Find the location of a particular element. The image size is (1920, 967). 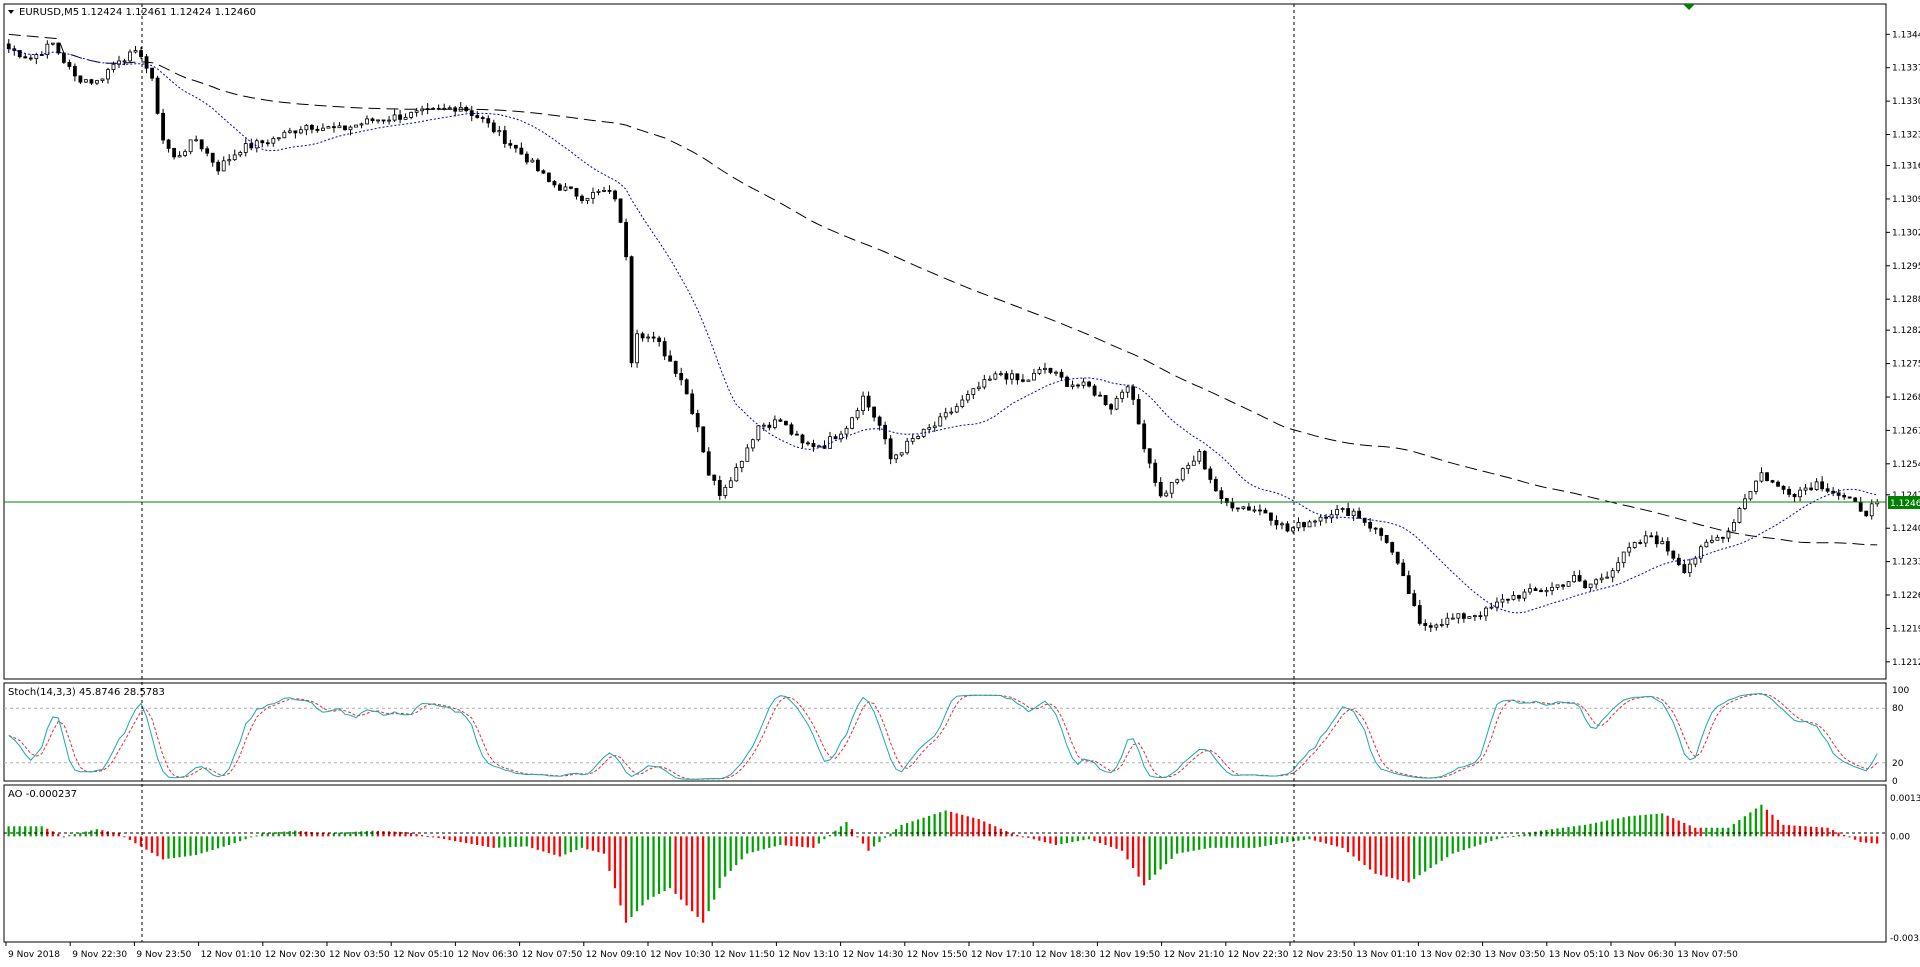

time-tick-label: 12 Nov 23:50 is located at coordinates (1322, 955).